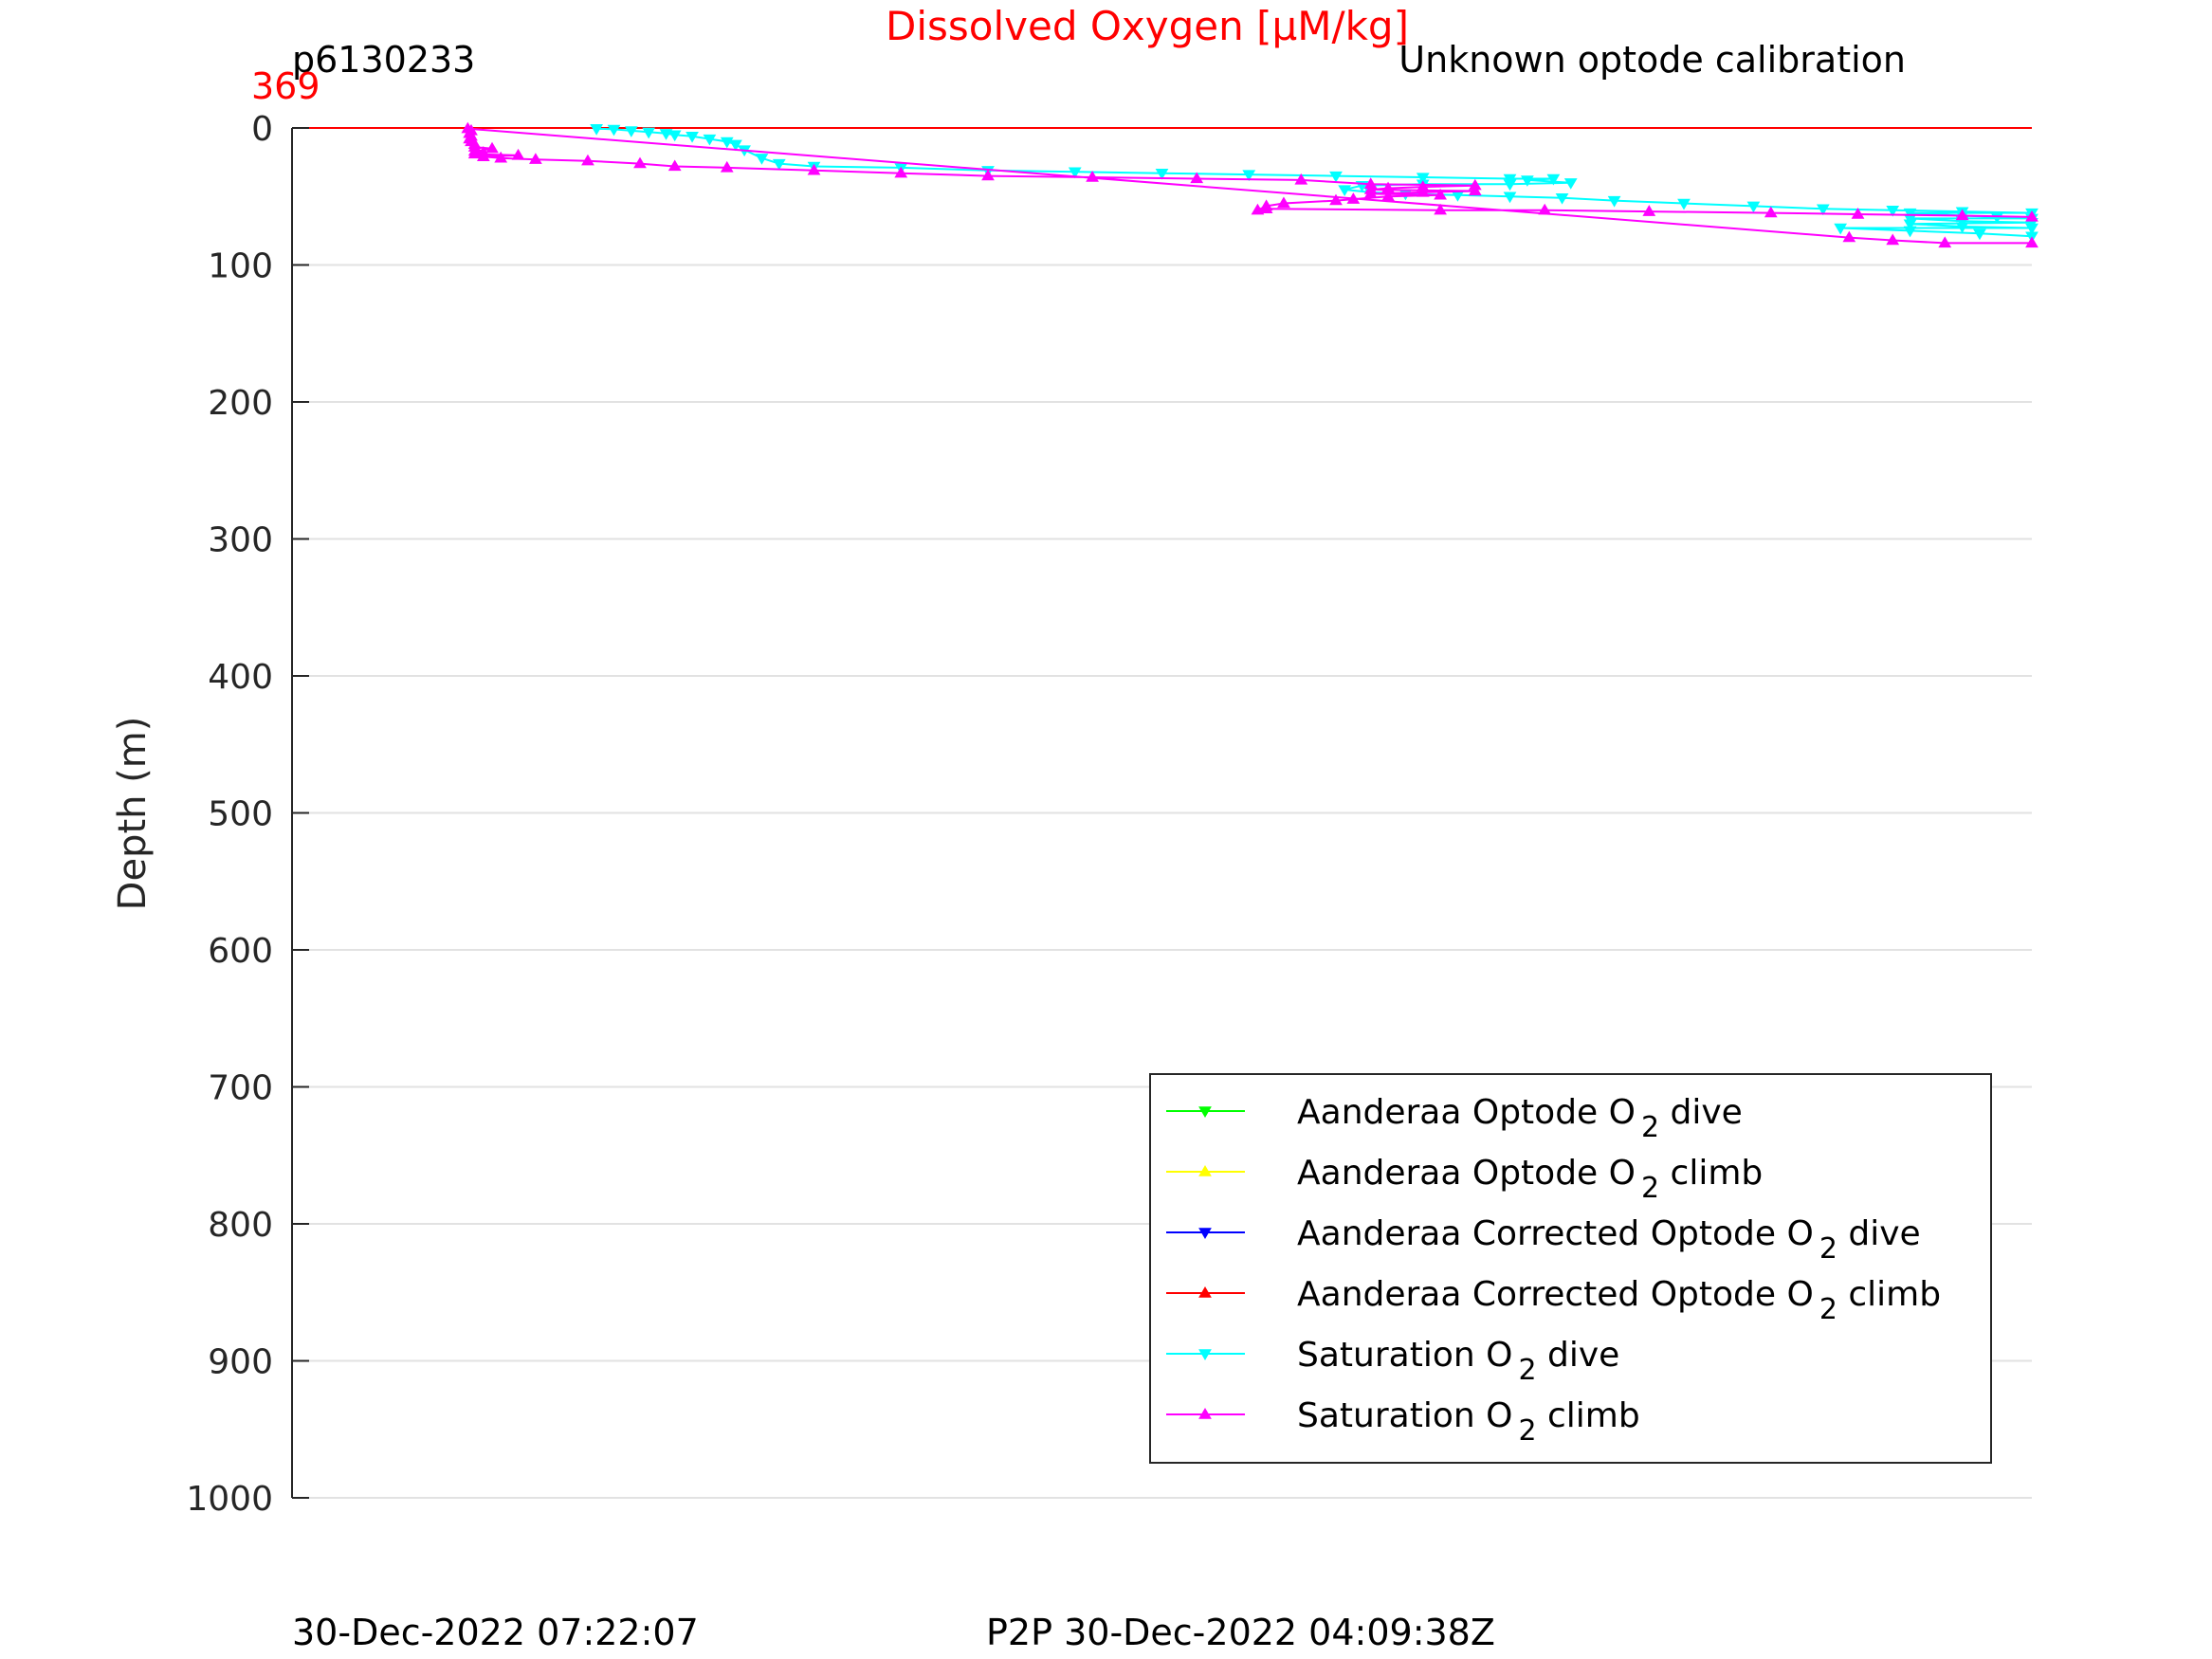 This screenshot has height=1659, width=2212. Describe the element at coordinates (240, 403) in the screenshot. I see `y-tick-label: 200` at that location.